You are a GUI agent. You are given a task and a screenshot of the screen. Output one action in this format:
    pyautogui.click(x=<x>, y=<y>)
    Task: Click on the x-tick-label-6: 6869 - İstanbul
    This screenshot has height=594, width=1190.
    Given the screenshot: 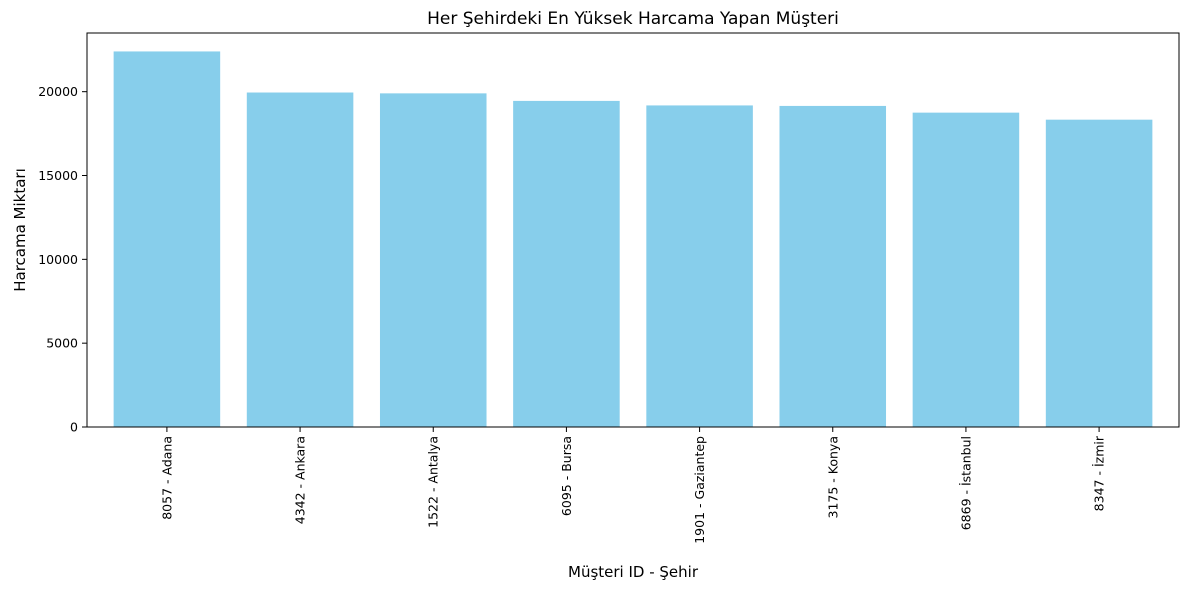 What is the action you would take?
    pyautogui.click(x=965, y=483)
    